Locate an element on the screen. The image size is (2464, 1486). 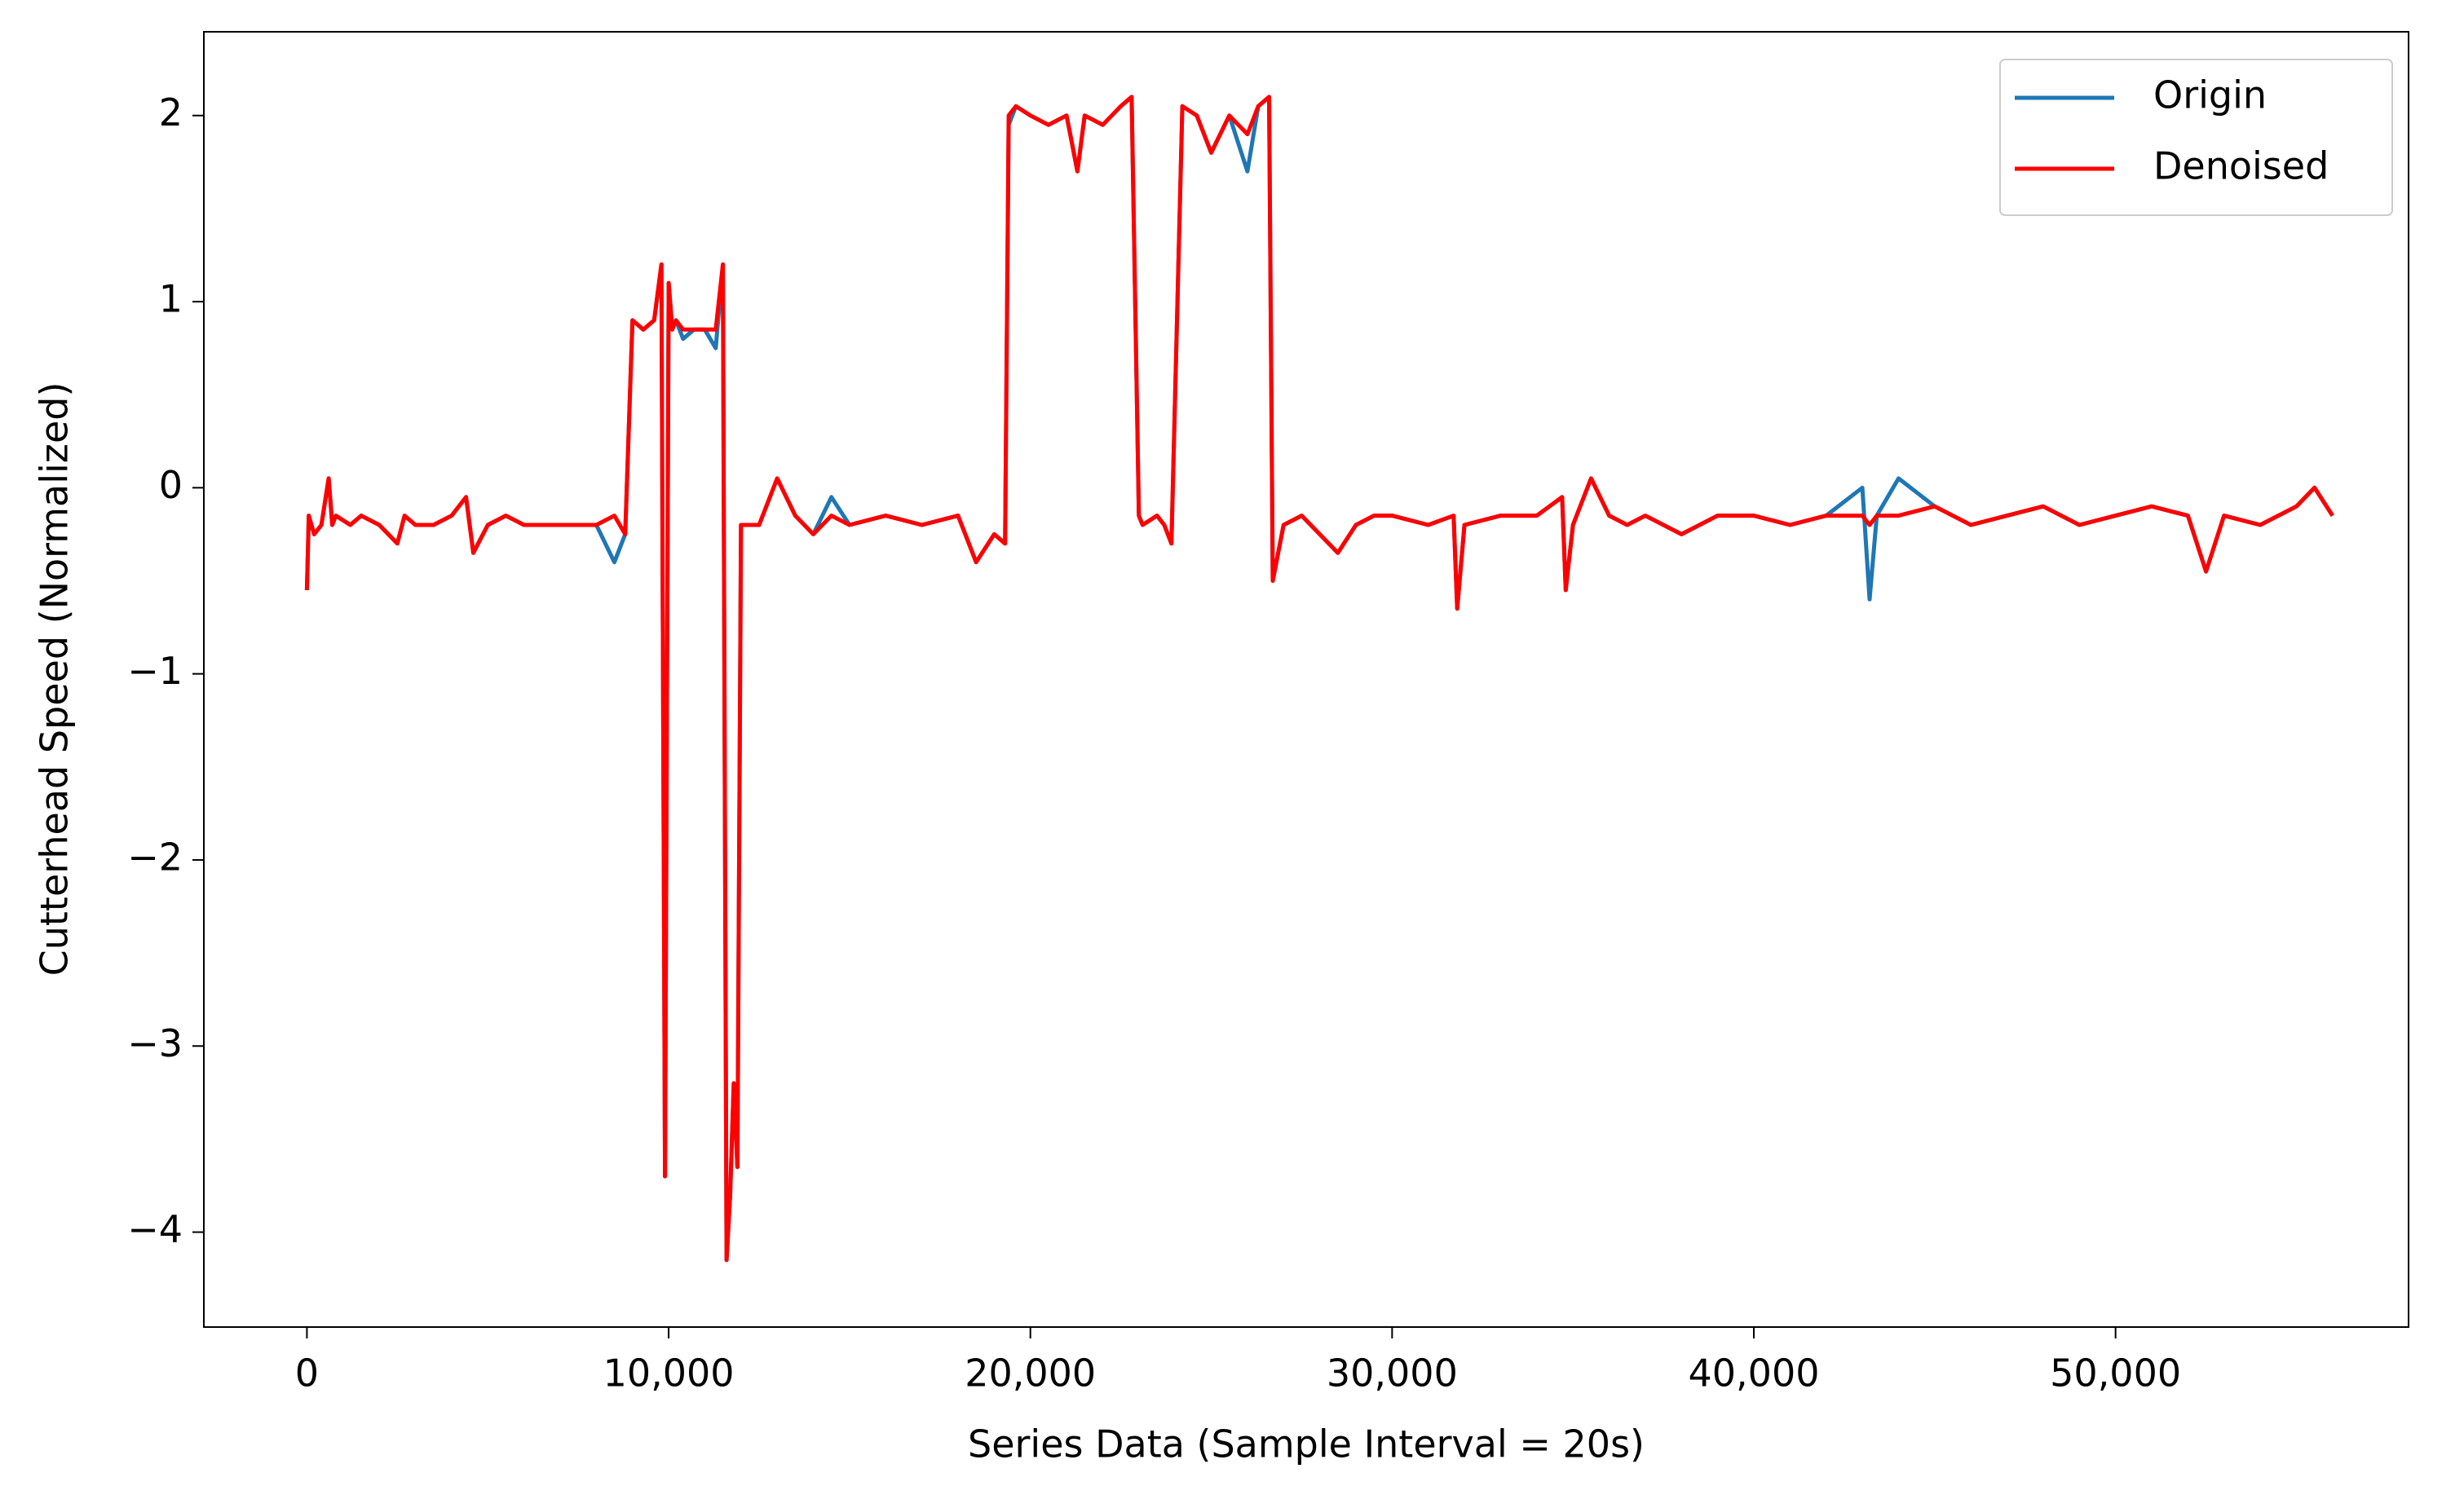
x-tick-label: 30,000 is located at coordinates (1392, 1374).